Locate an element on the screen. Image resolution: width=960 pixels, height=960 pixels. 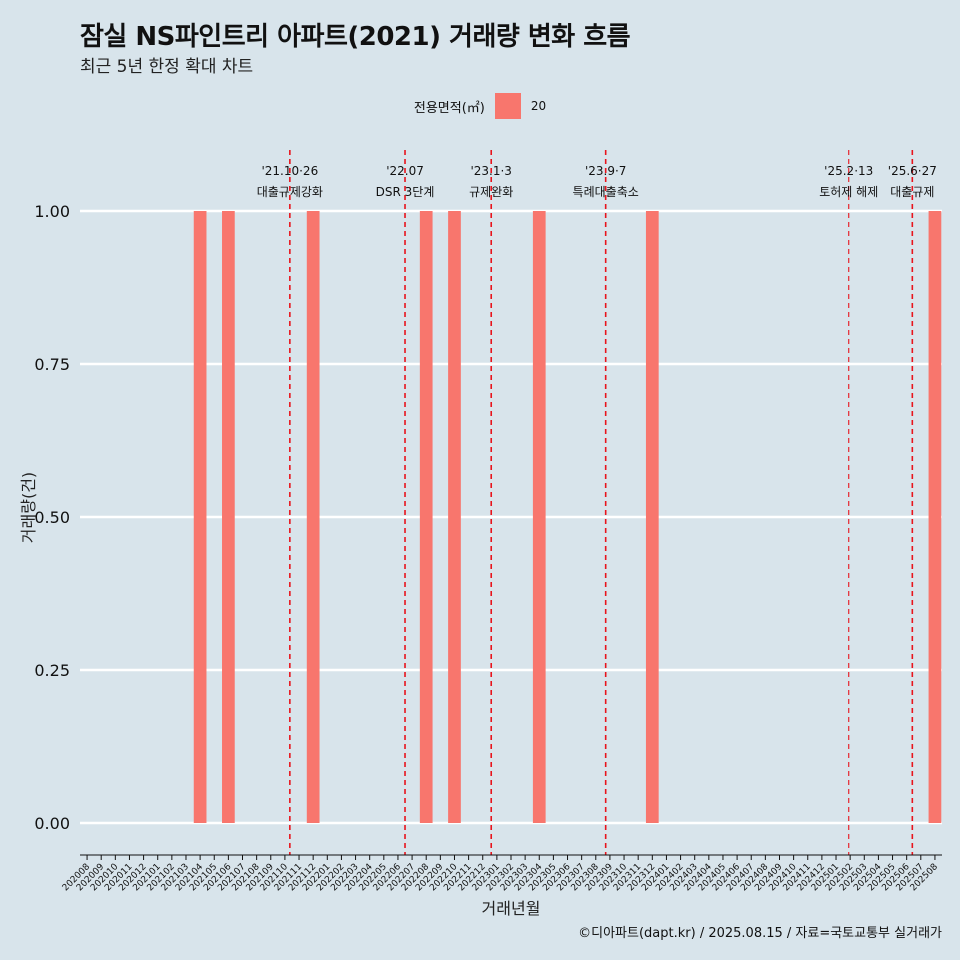
y-tick-label: 0.25 is located at coordinates (52, 670).